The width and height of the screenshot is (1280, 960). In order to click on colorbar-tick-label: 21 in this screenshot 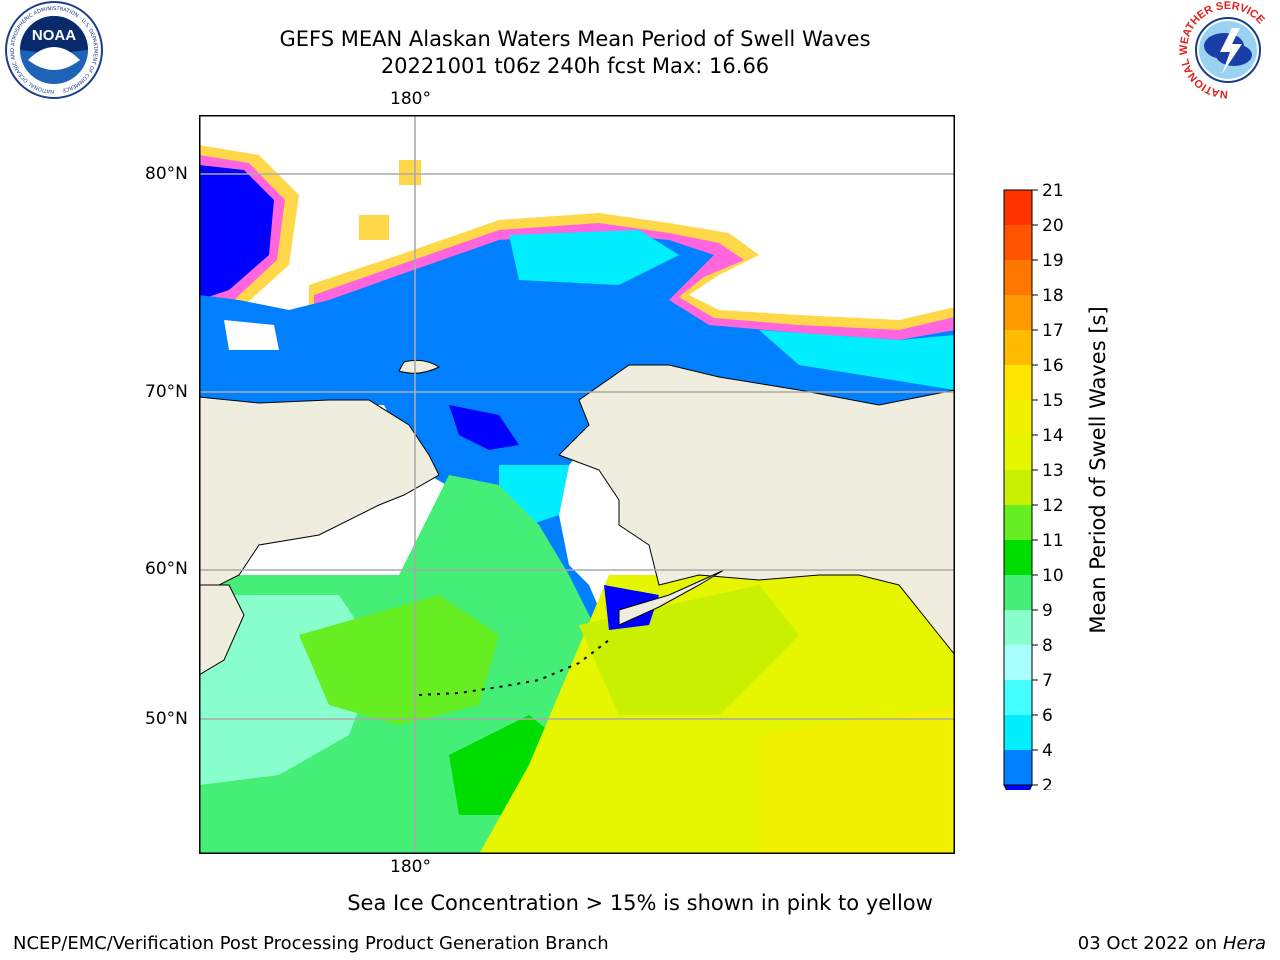, I will do `click(1053, 191)`.